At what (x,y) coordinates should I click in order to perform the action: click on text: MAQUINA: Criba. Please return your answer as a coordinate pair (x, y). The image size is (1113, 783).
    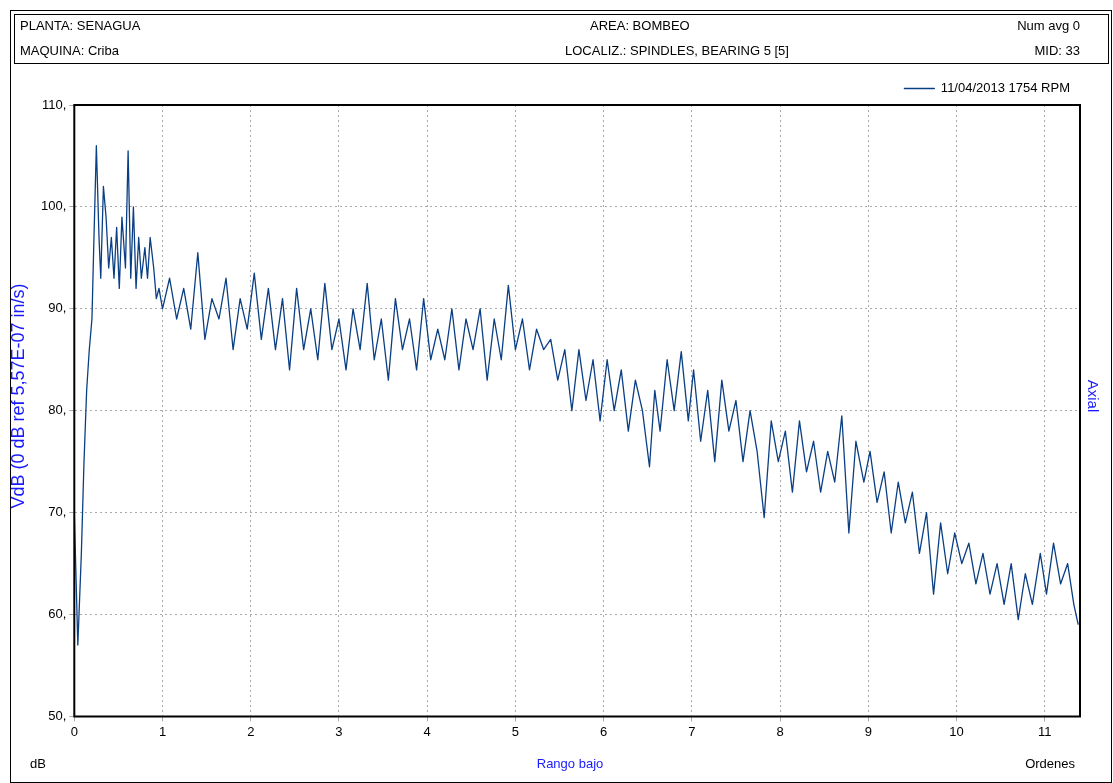
    Looking at the image, I should click on (69, 50).